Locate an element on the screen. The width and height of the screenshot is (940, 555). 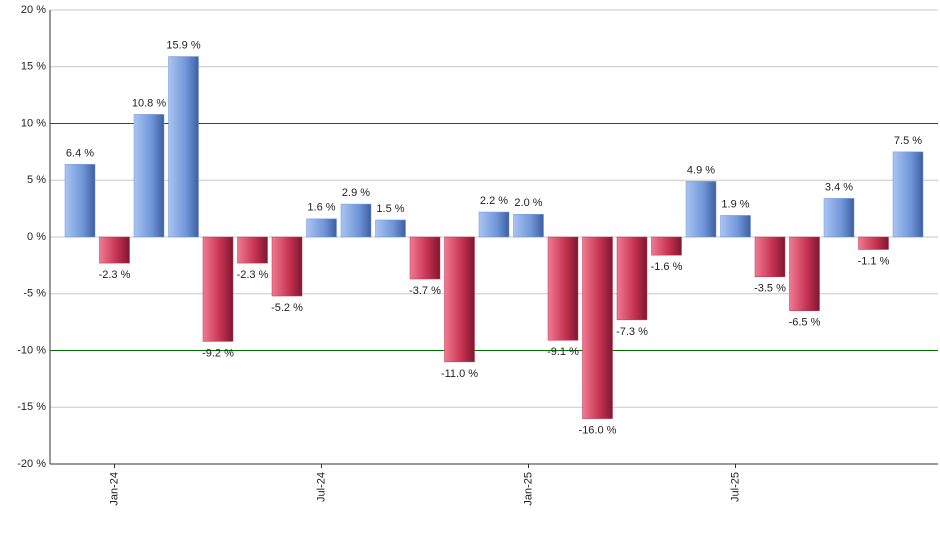
x-tick-label: Jan-25 is located at coordinates (528, 489).